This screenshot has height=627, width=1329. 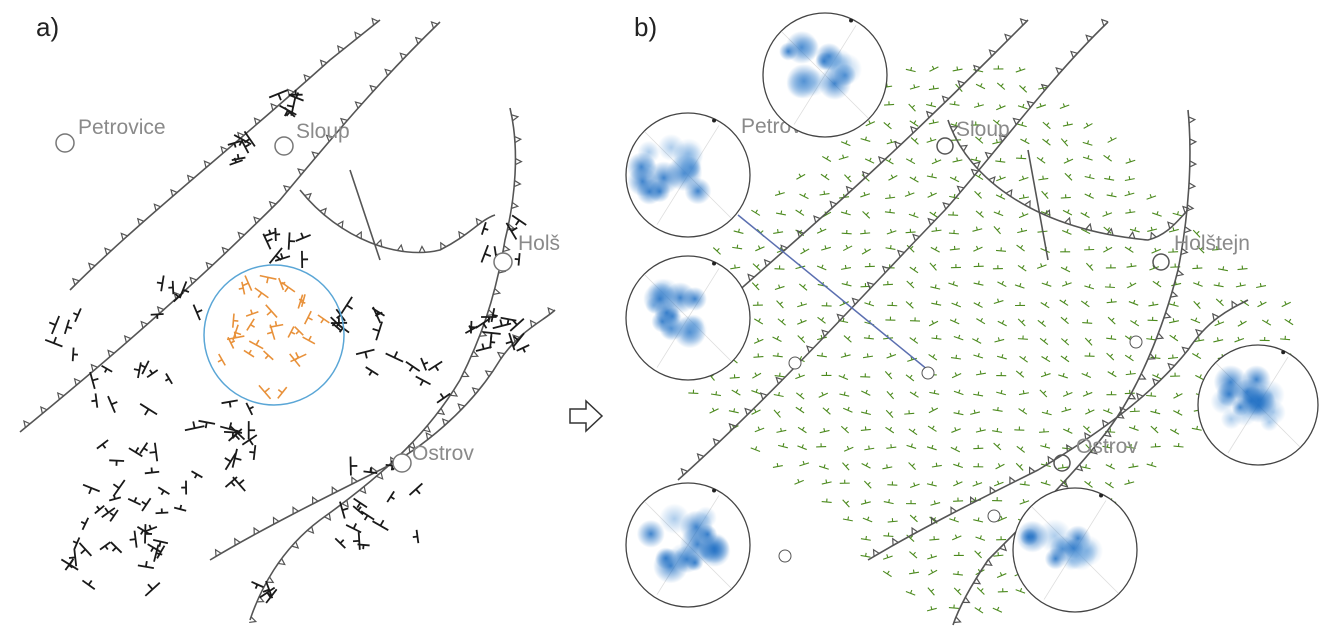 What do you see at coordinates (48, 27) in the screenshot?
I see `panel-a-label: a)` at bounding box center [48, 27].